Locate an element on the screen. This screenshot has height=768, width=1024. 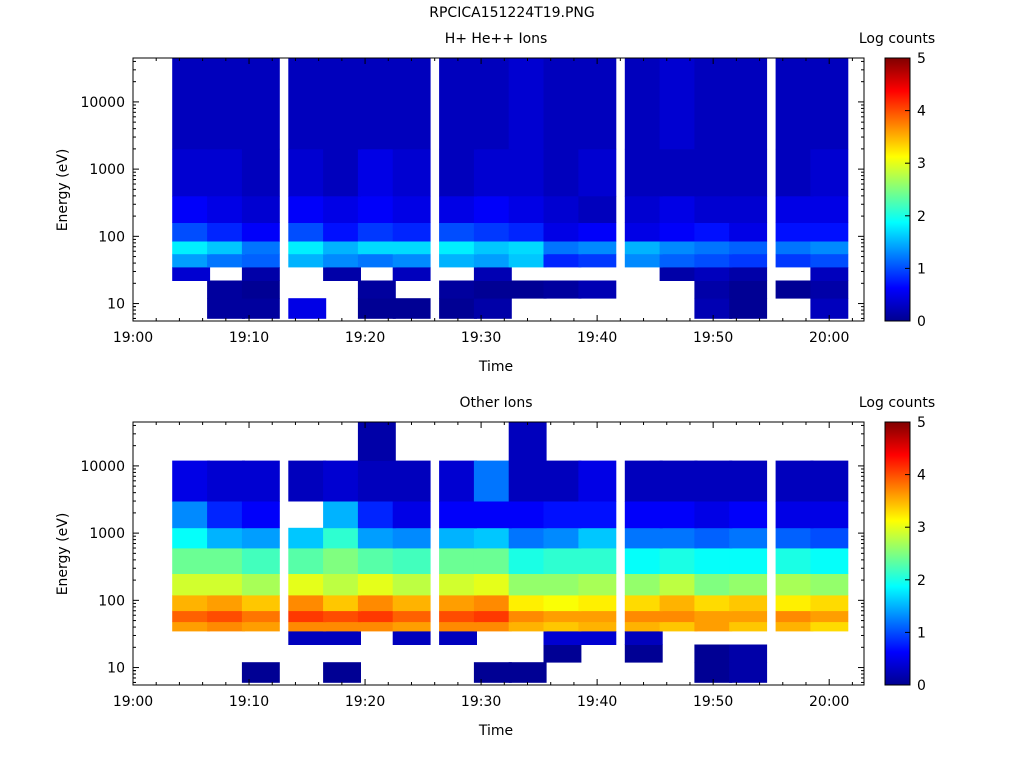
colorbar-tick-label: 5 is located at coordinates (921, 423).